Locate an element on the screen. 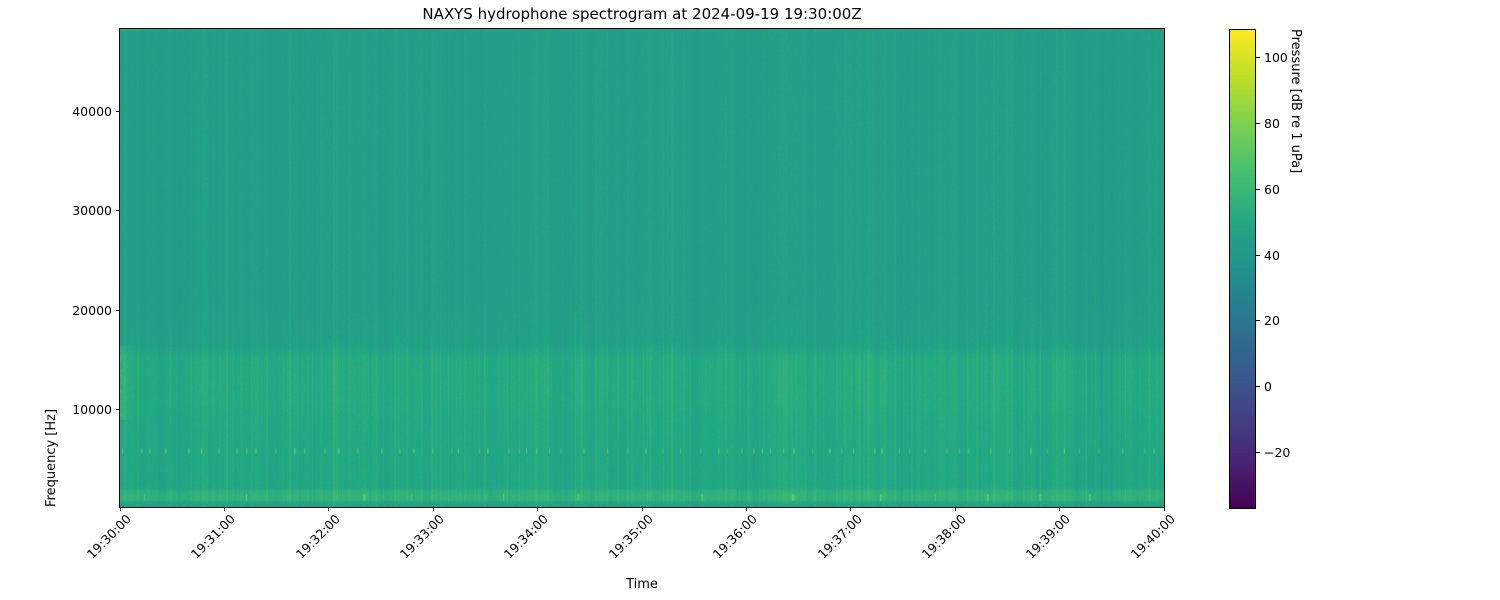 The image size is (1500, 600). x-tick-label: 19:30:00 is located at coordinates (108, 536).